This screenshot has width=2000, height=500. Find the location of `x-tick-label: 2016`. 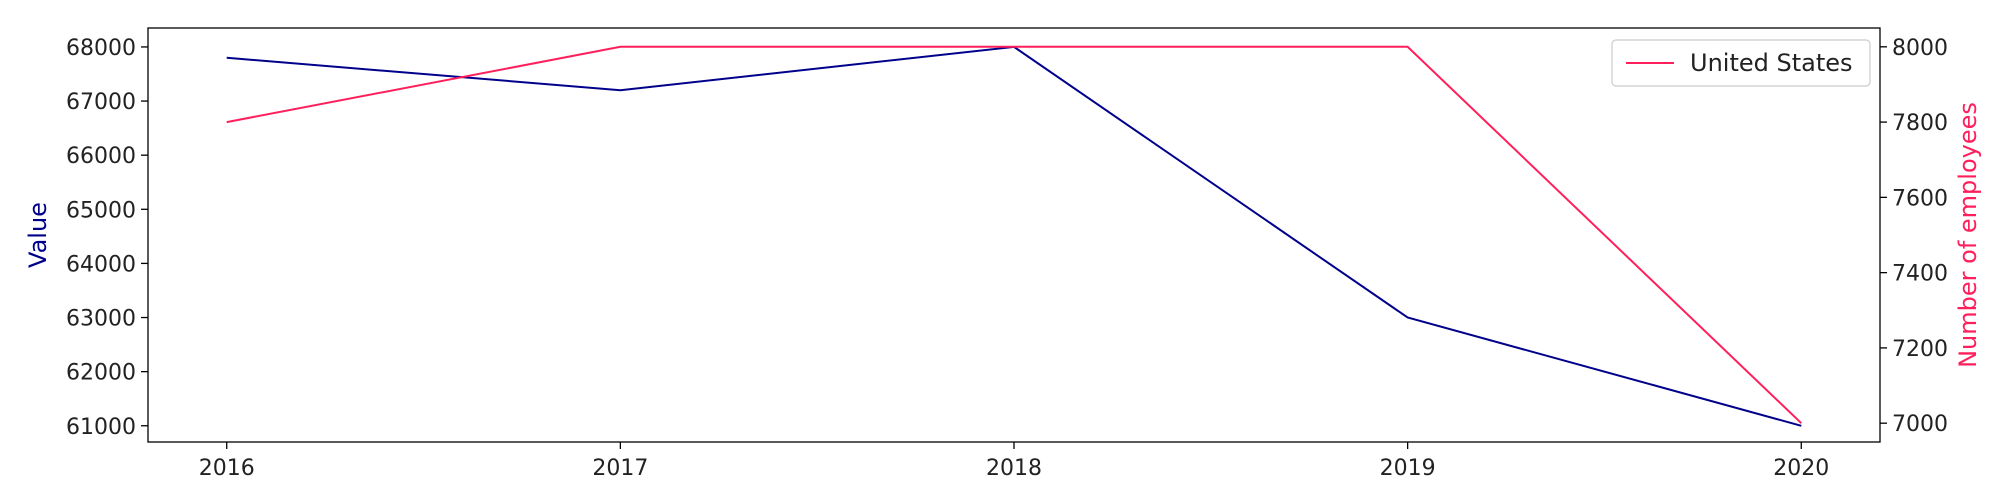

x-tick-label: 2016 is located at coordinates (227, 468).